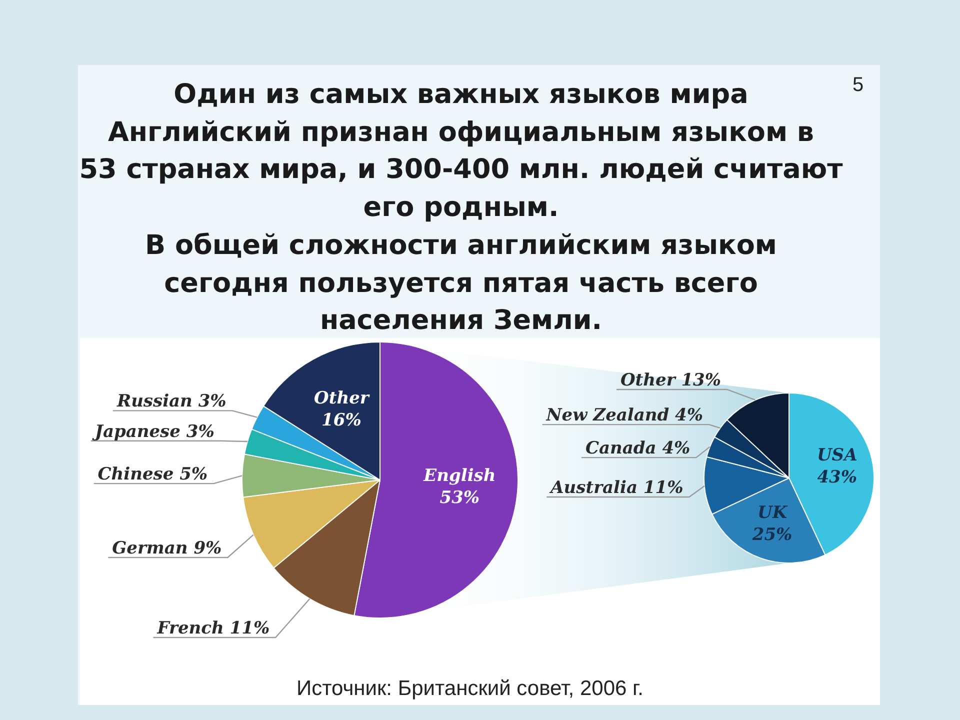 This screenshot has height=720, width=960. What do you see at coordinates (837, 478) in the screenshot?
I see `data-label: 43%` at bounding box center [837, 478].